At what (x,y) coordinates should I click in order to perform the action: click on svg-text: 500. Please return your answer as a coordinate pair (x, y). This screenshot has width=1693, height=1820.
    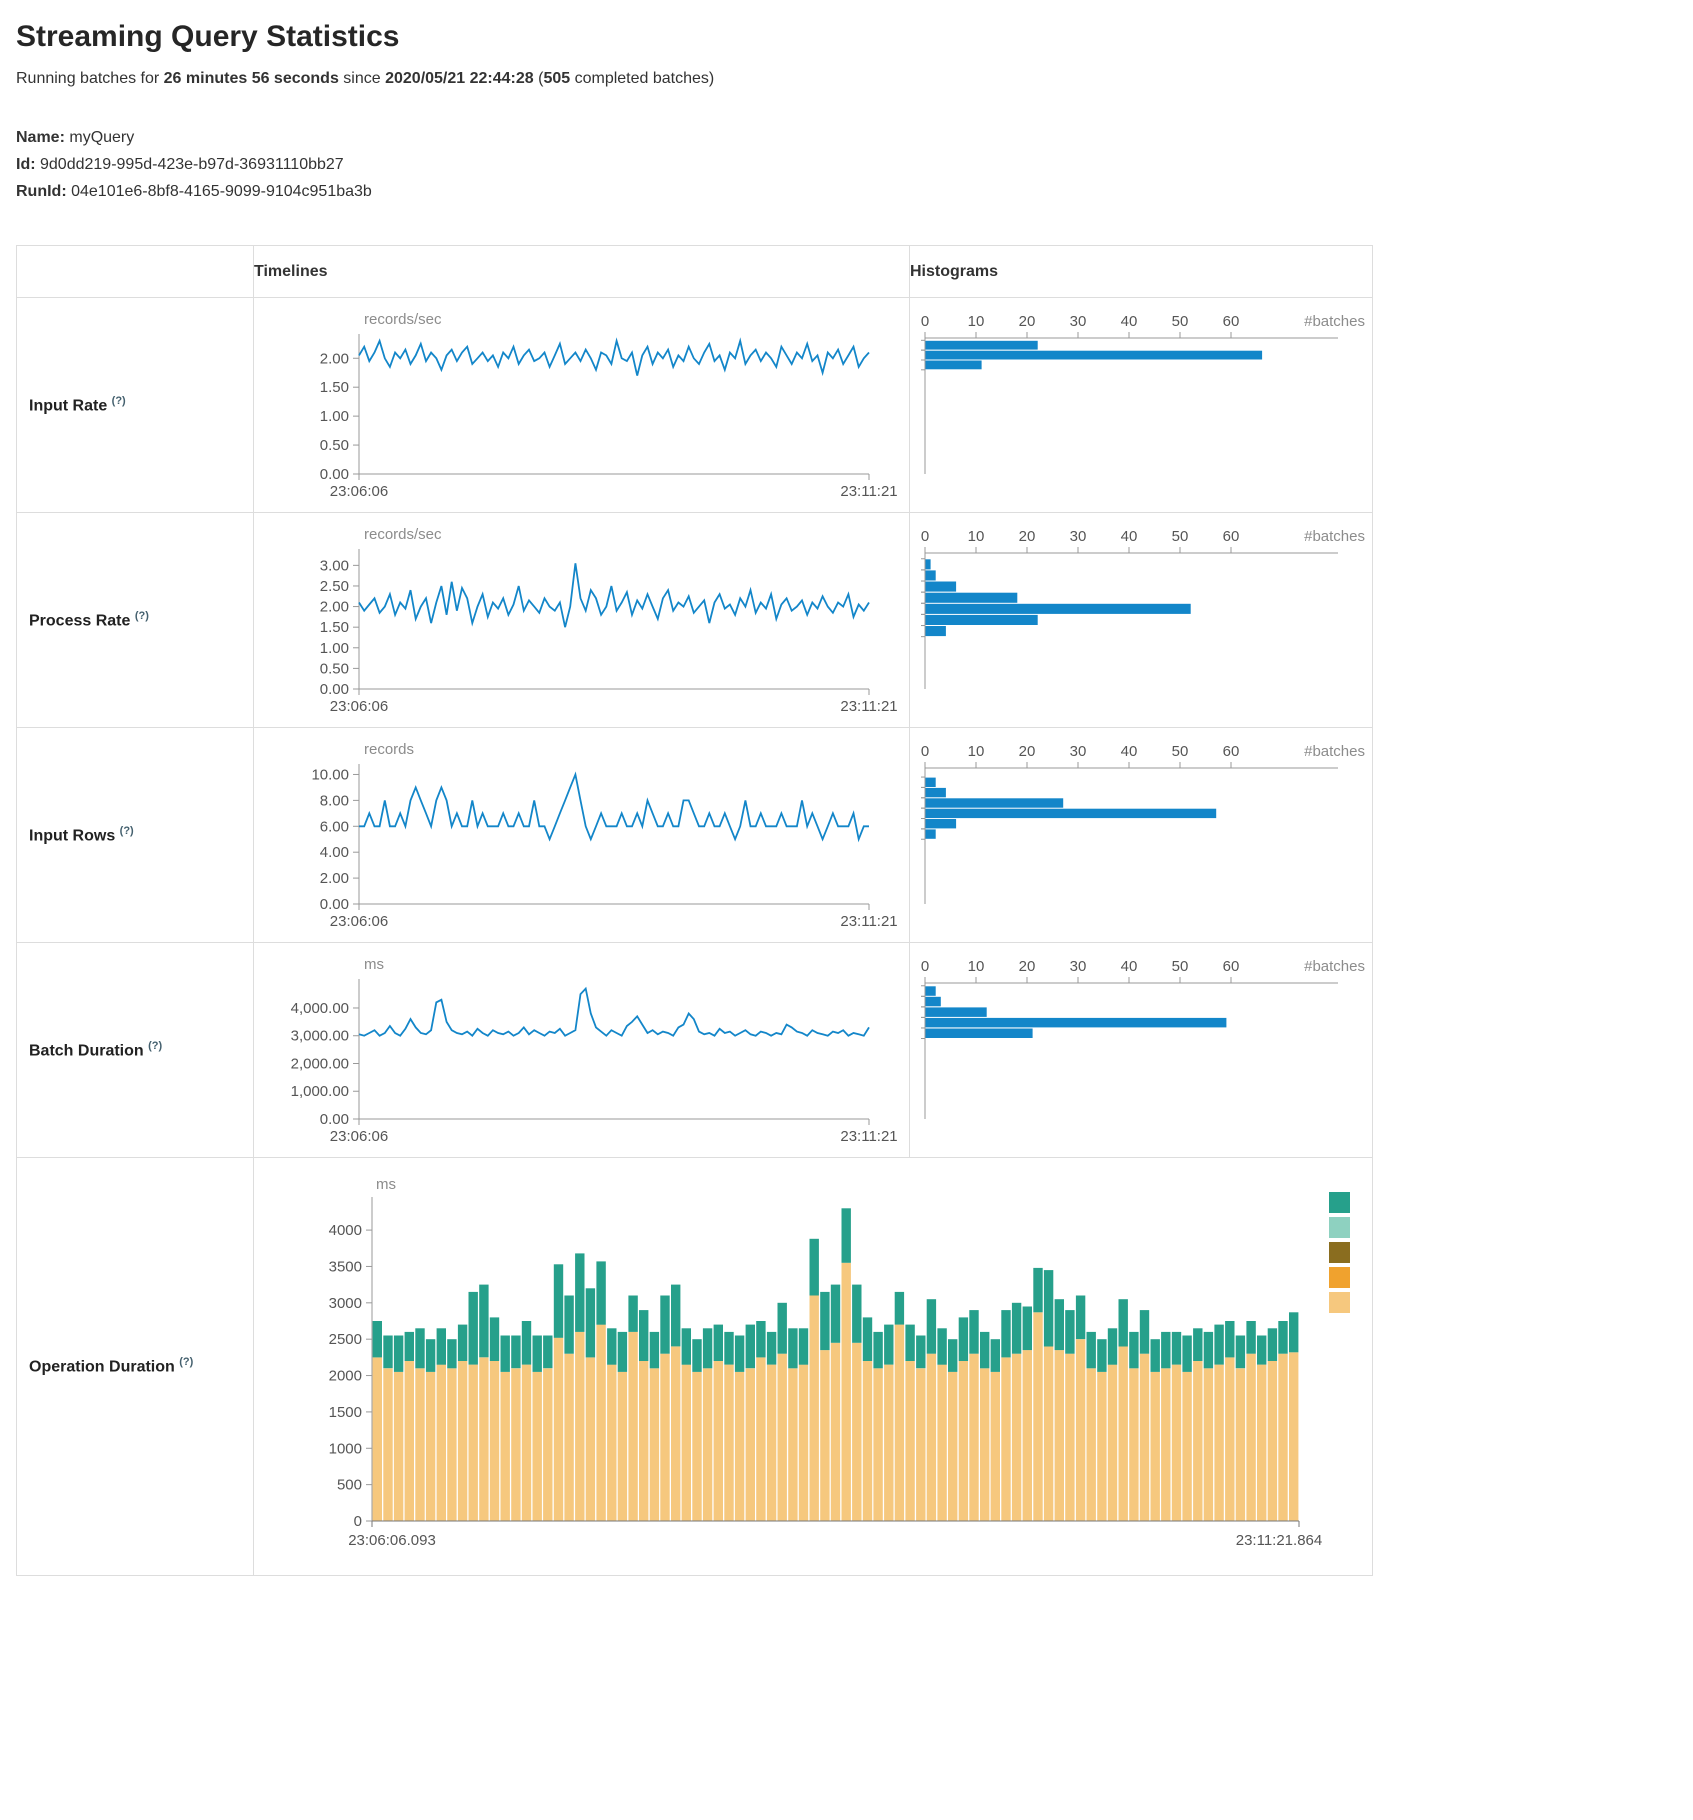
    Looking at the image, I should click on (349, 1484).